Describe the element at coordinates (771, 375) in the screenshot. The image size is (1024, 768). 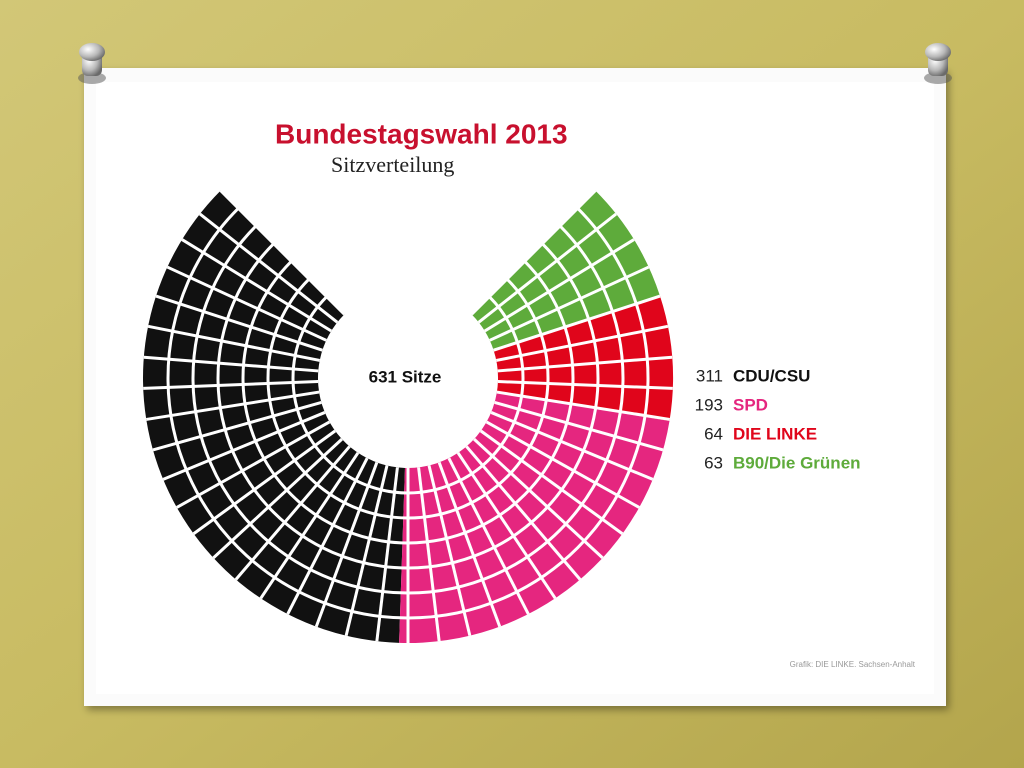
I see `legend-label: CDU/CSU` at that location.